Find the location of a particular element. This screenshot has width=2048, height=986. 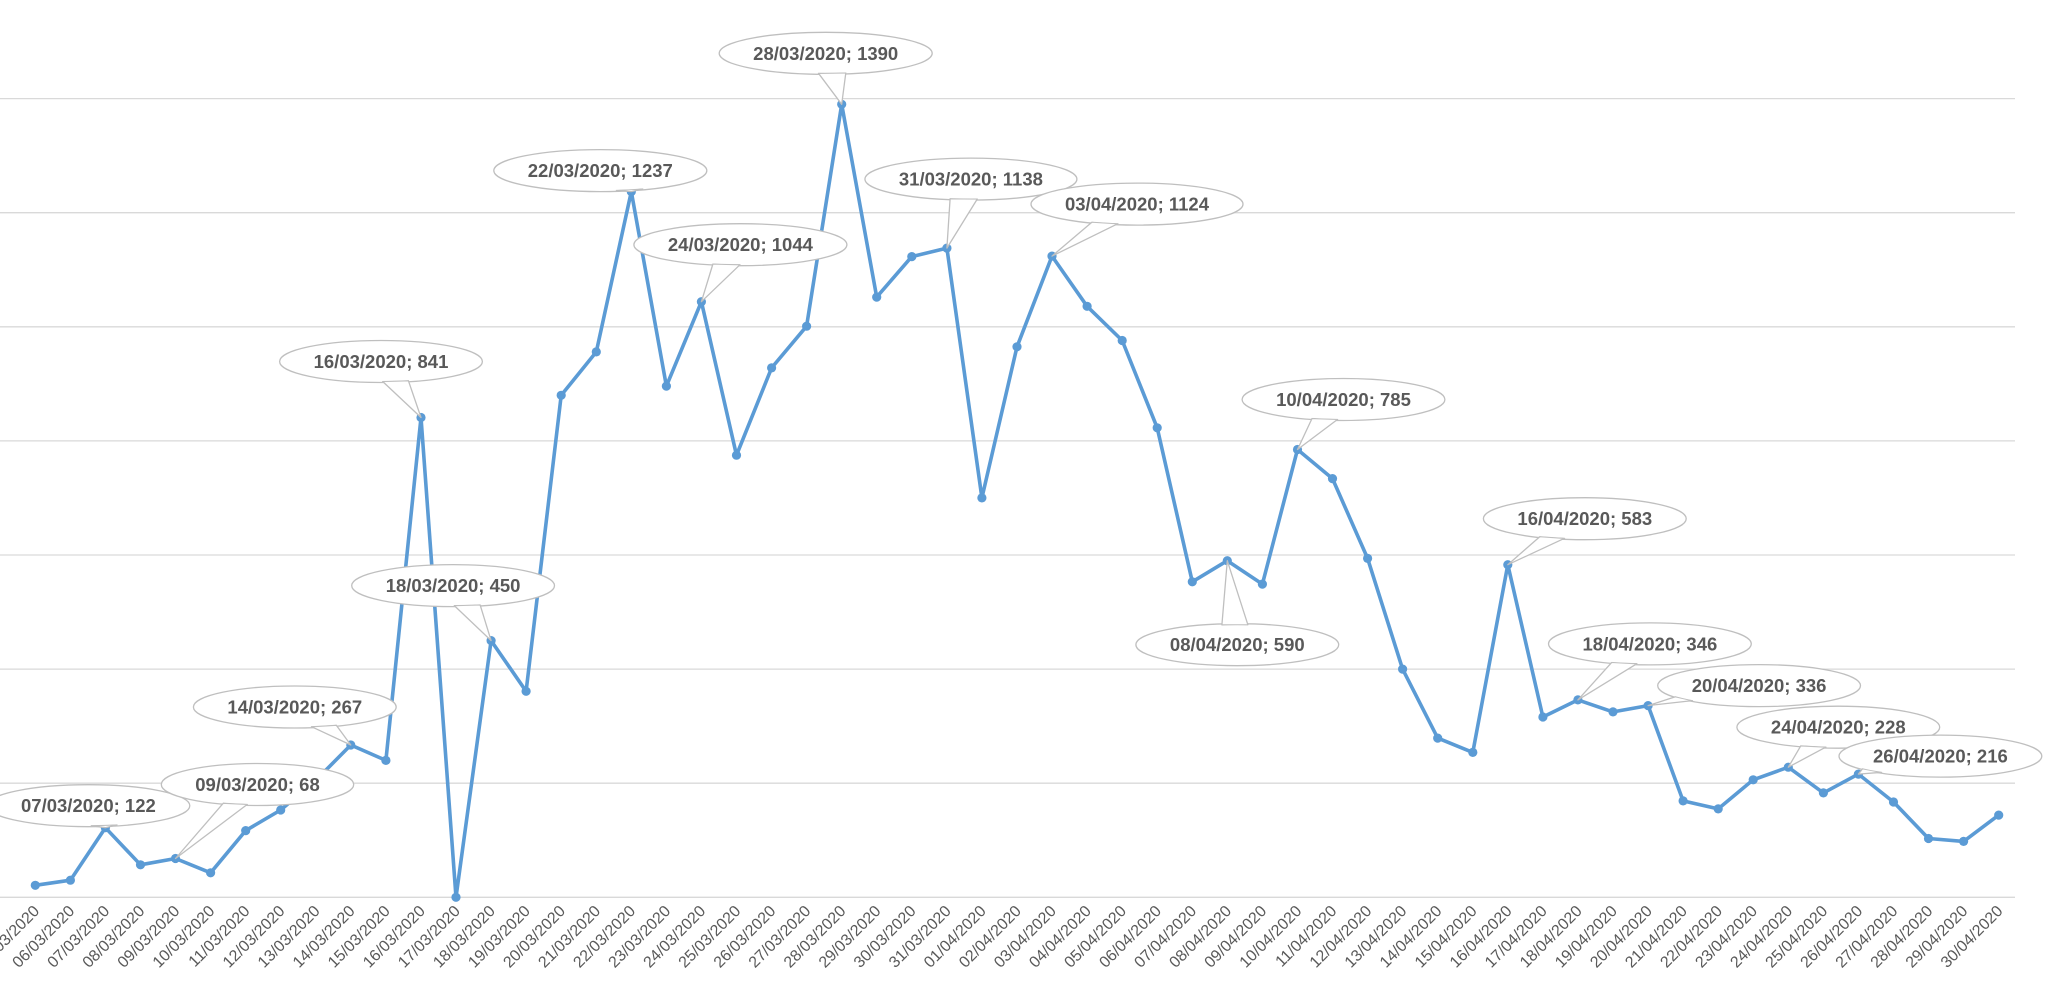

data-label: 22/03/2020; 1237 is located at coordinates (600, 170).